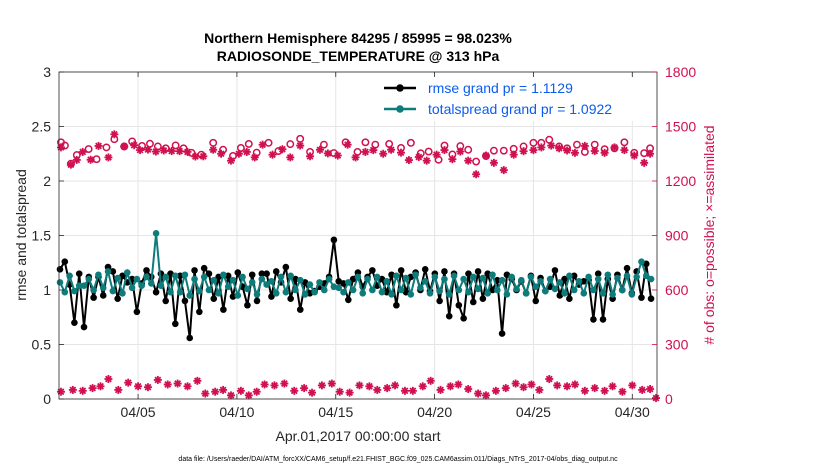 The image size is (830, 470). Describe the element at coordinates (533, 412) in the screenshot. I see `x-tick-label: 04/25` at that location.